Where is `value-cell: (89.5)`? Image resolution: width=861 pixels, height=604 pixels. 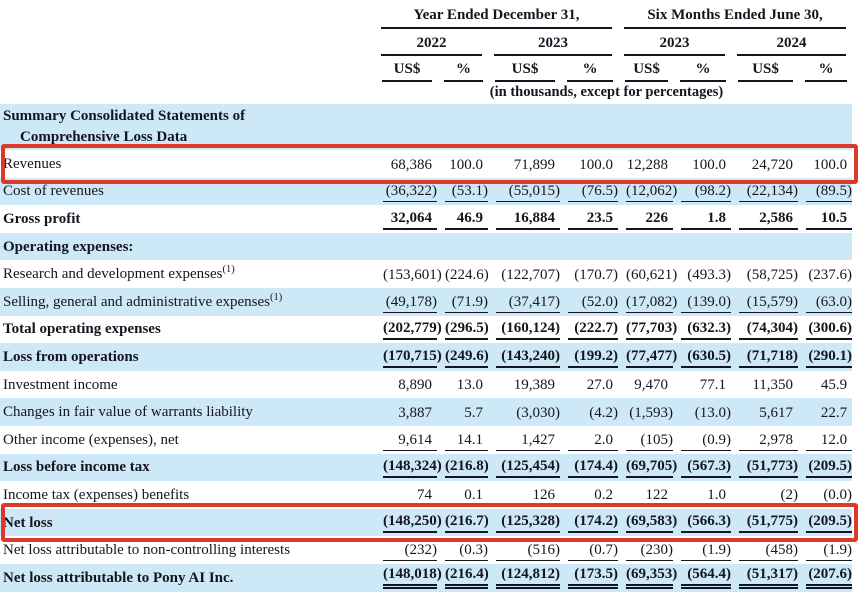
value-cell: (89.5) is located at coordinates (825, 192).